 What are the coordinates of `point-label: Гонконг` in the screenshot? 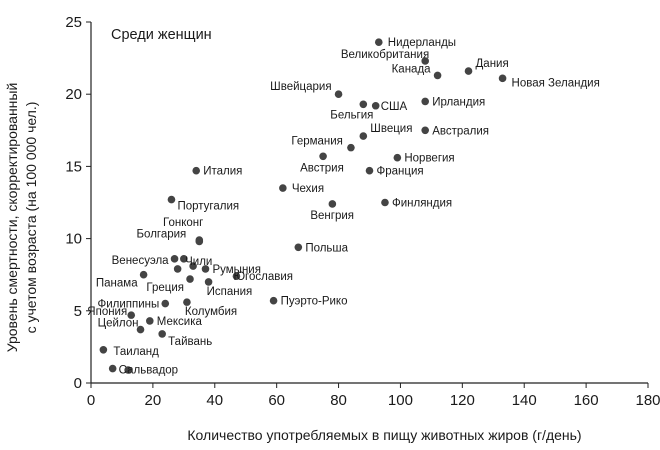 It's located at (183, 223).